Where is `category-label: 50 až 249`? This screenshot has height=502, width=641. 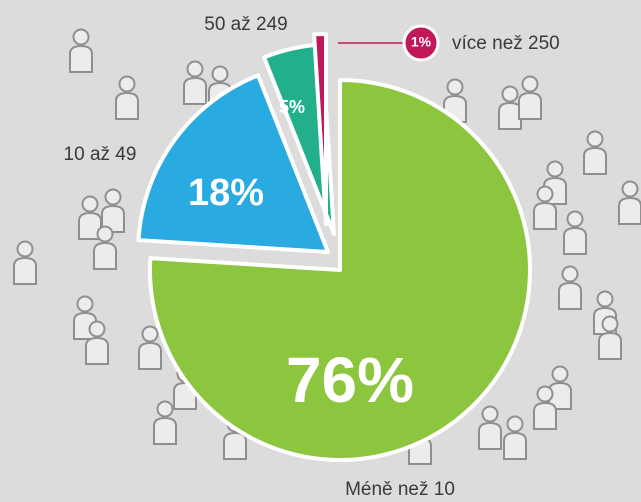
category-label: 50 až 249 is located at coordinates (245, 24).